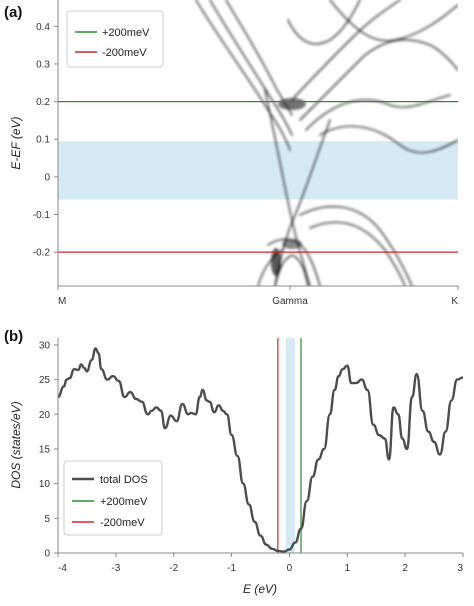 Image resolution: width=474 pixels, height=606 pixels. I want to click on panel-a-legend: +200meV -200meV, so click(115, 39).